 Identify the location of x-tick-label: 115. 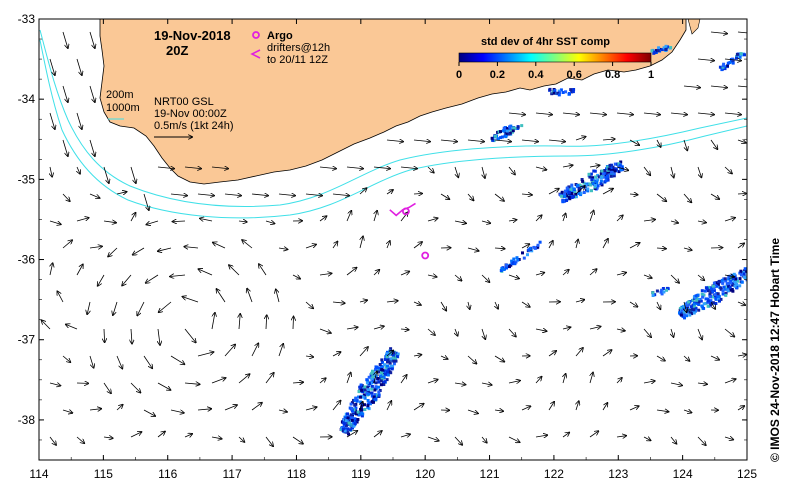
(103, 474).